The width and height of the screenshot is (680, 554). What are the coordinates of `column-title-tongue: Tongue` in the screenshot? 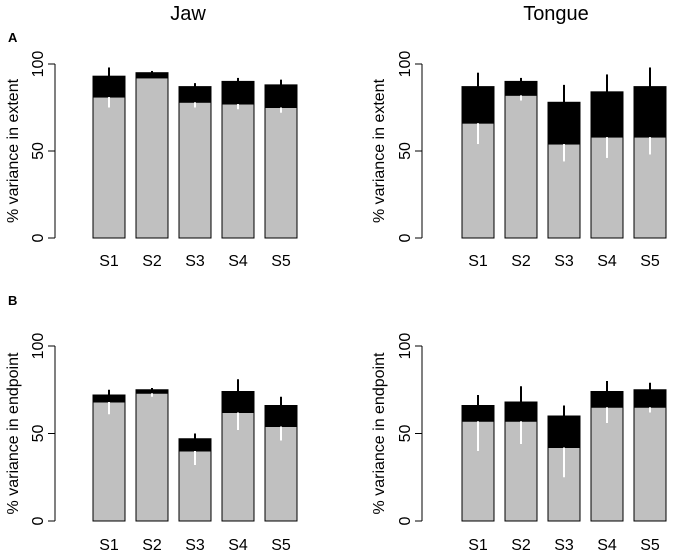 It's located at (556, 14).